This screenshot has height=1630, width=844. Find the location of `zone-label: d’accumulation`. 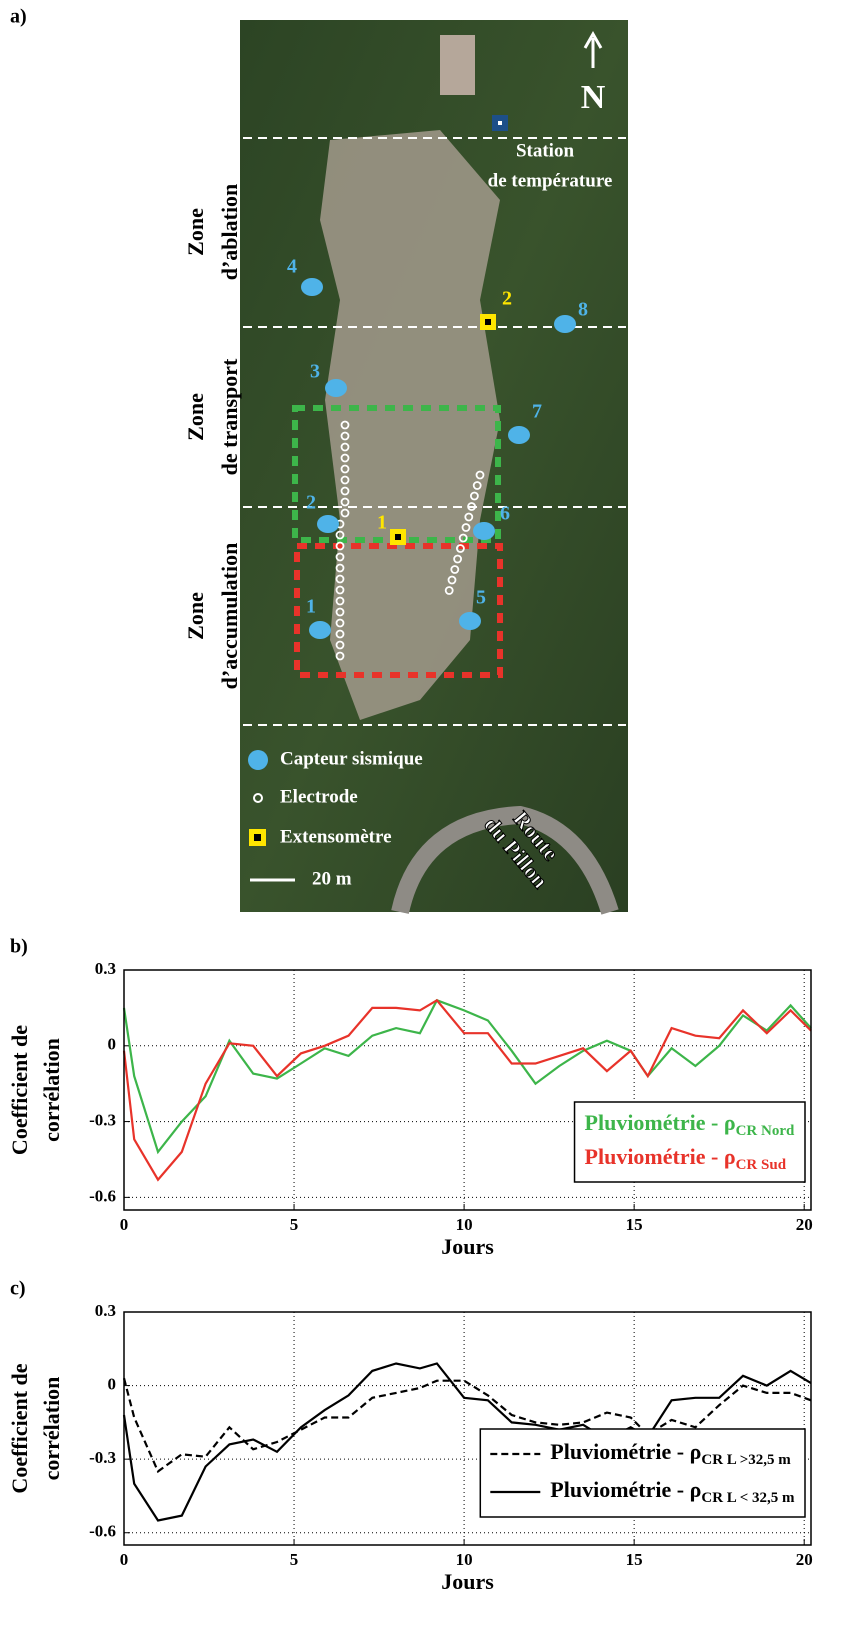

zone-label: d’accumulation is located at coordinates (229, 616).